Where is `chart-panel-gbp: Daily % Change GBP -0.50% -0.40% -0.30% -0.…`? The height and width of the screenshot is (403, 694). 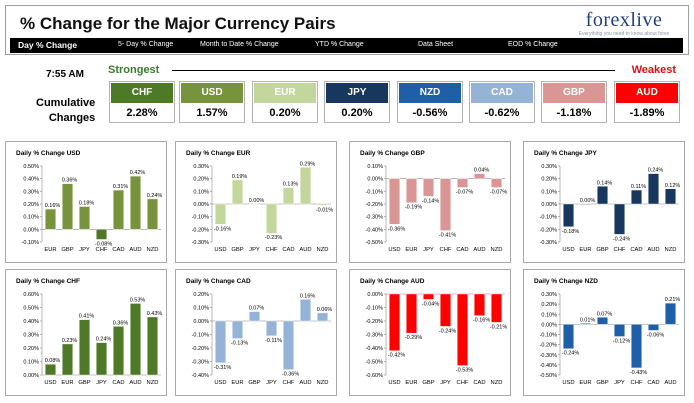
chart-panel-gbp: Daily % Change GBP -0.50% -0.40% -0.30% -0.… is located at coordinates (430, 202).